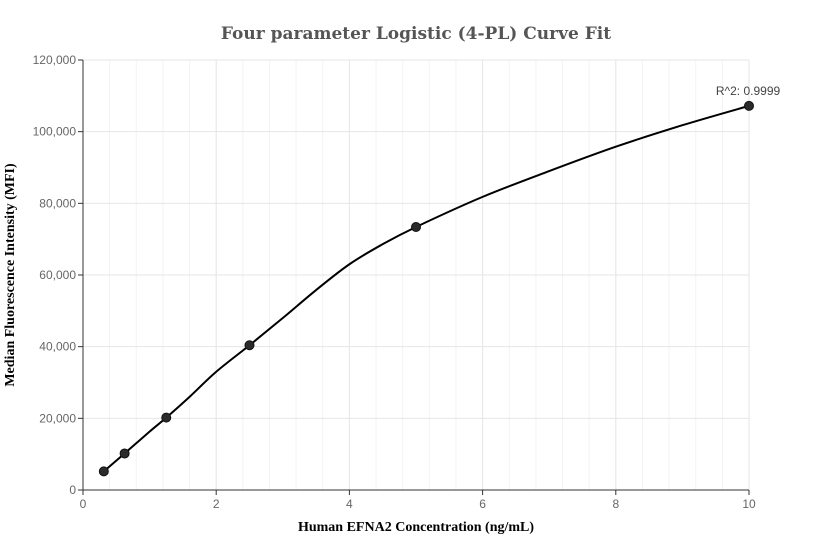 The width and height of the screenshot is (832, 560). What do you see at coordinates (57, 203) in the screenshot?
I see `y-tick-label: 80,000` at bounding box center [57, 203].